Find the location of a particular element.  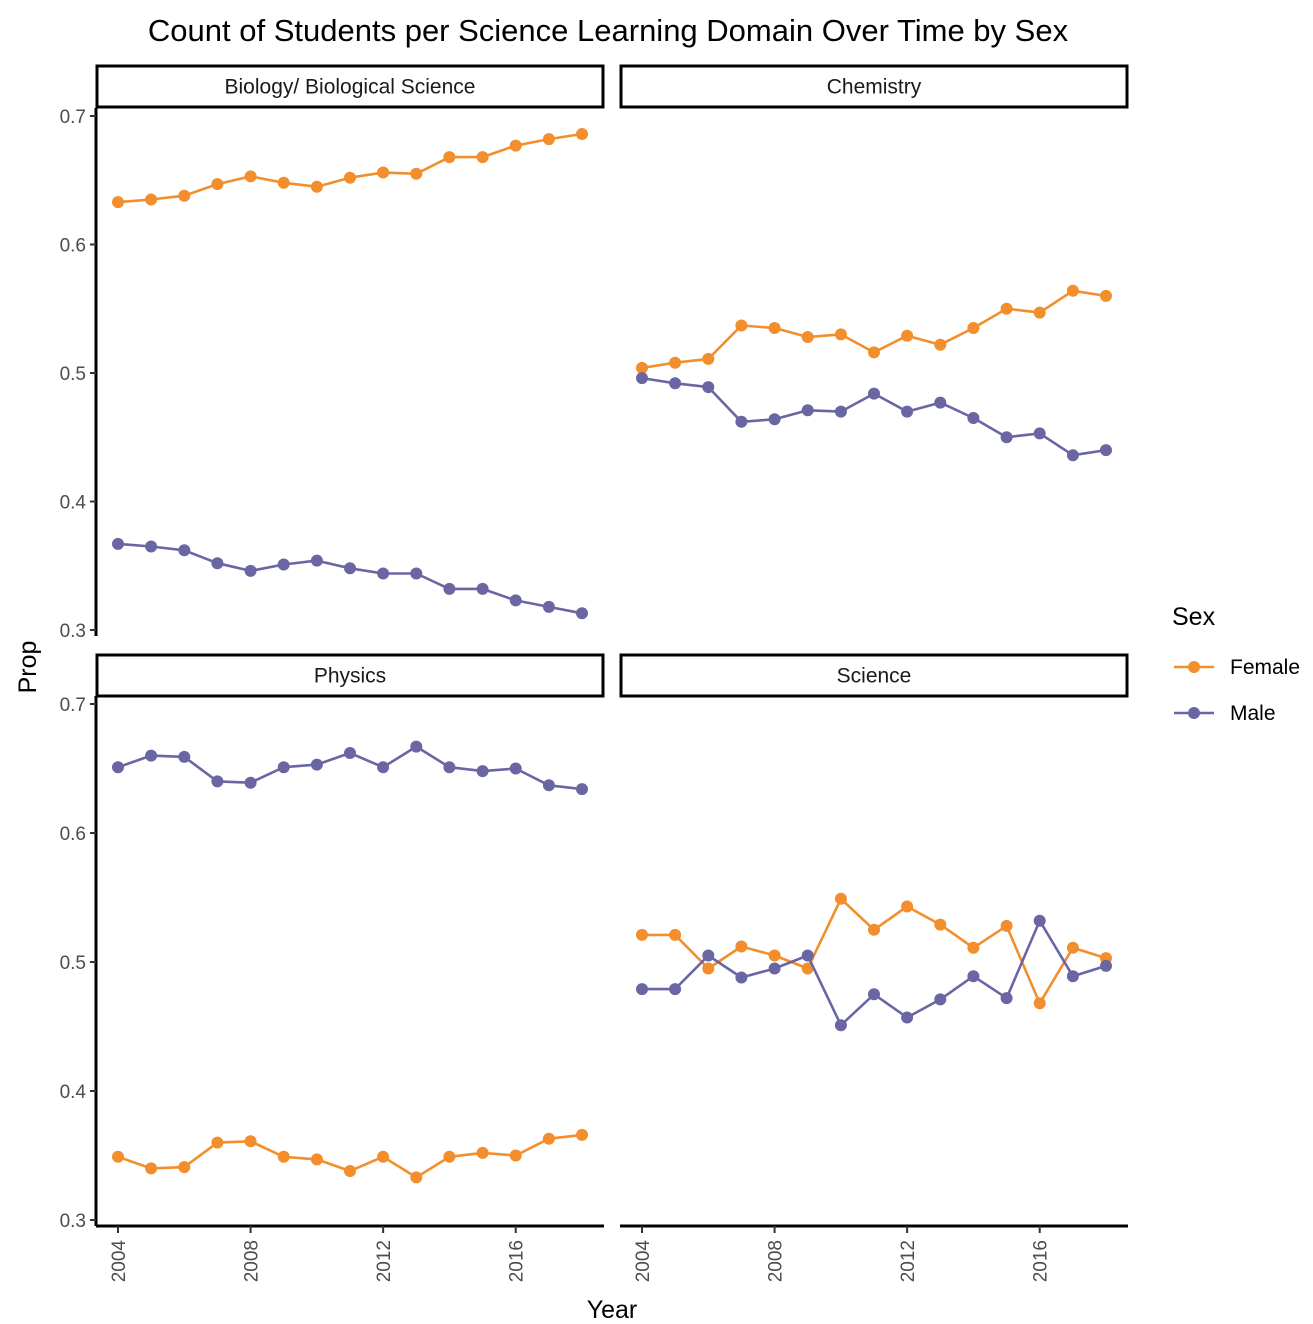

legend-label: Female is located at coordinates (1265, 667).